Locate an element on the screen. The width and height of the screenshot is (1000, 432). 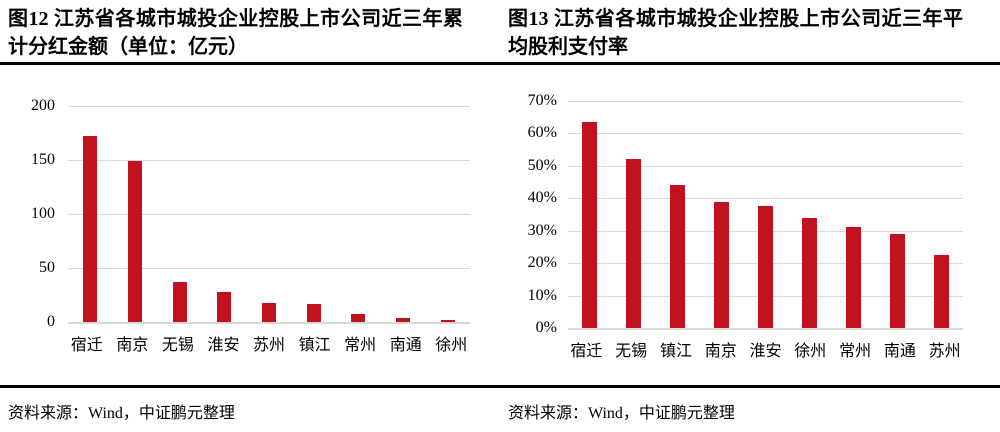
y-axis-tick-label: 30% is located at coordinates (542, 230).